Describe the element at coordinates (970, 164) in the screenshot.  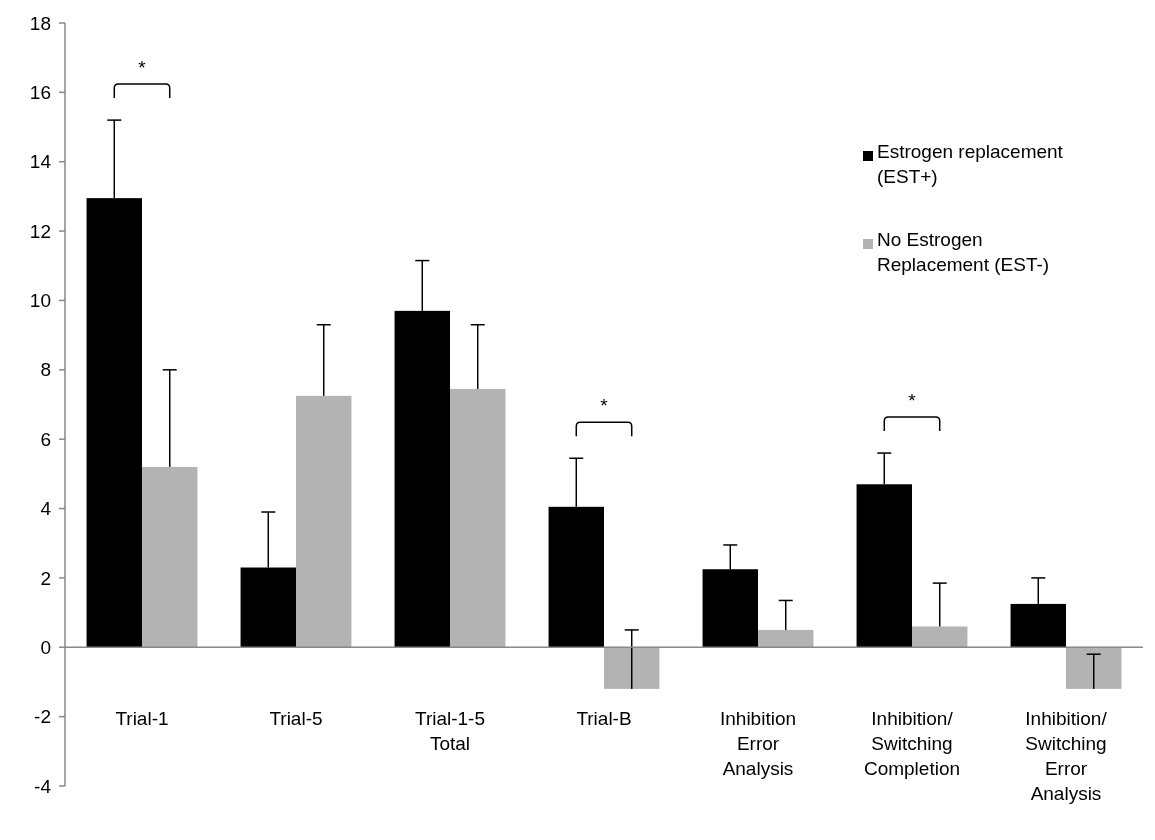
I see `legend-label: Estrogen replacement (EST+)` at that location.